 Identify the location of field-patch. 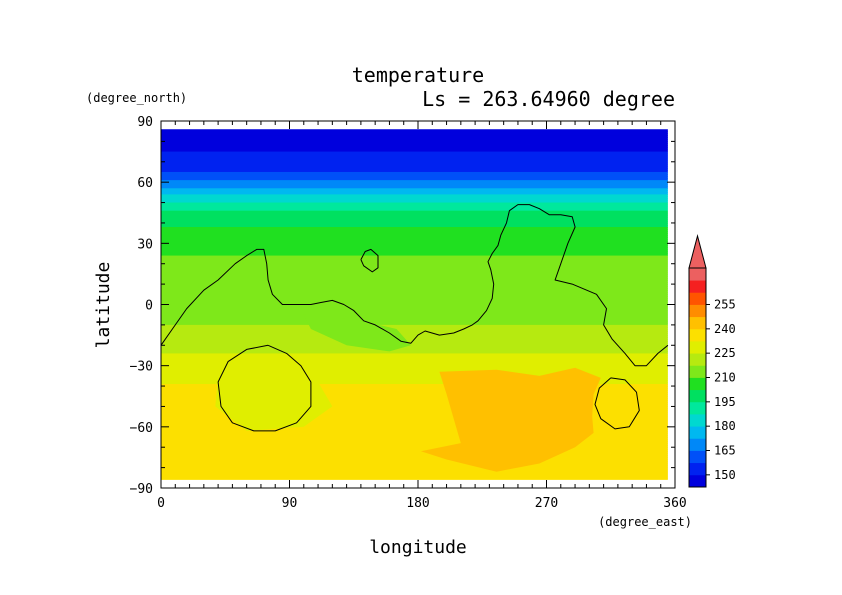
(357, 333).